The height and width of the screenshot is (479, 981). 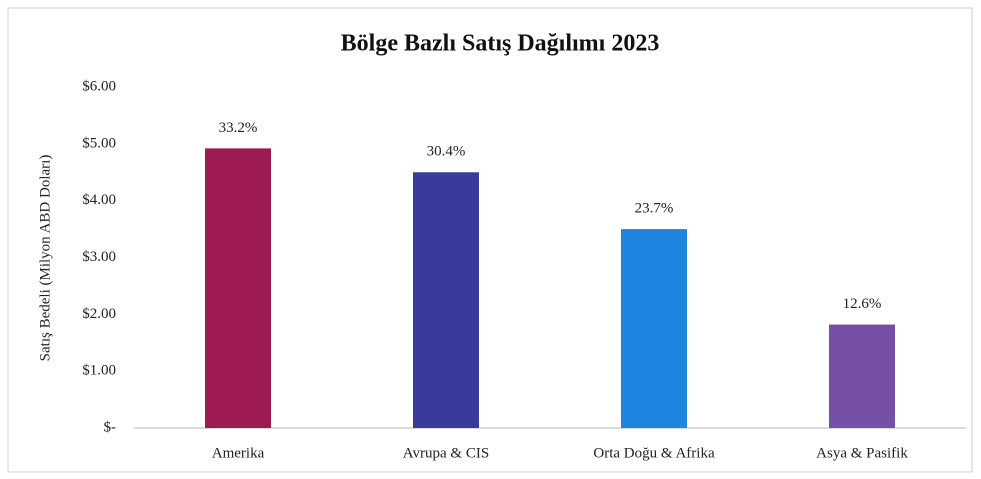 I want to click on chart-title: Bölge Bazlı Satış Dağılımı 2023, so click(x=500, y=44).